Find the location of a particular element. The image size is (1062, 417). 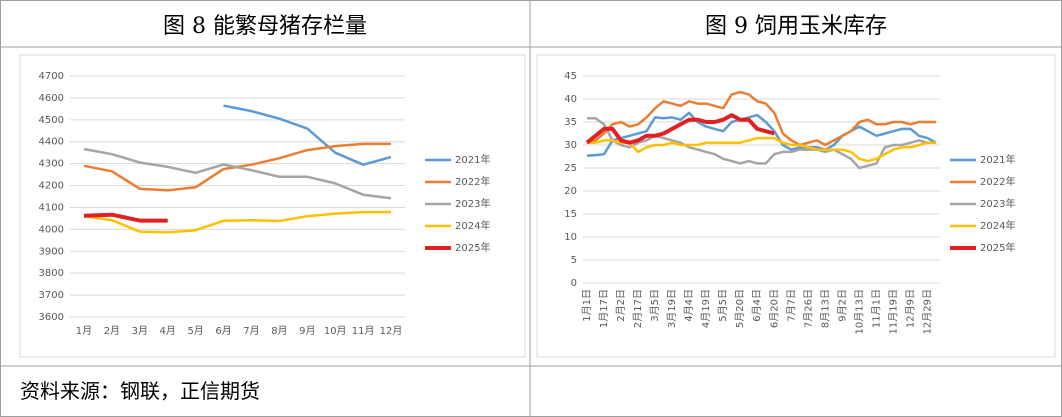

x-tick-label: 9月2日 is located at coordinates (842, 305).